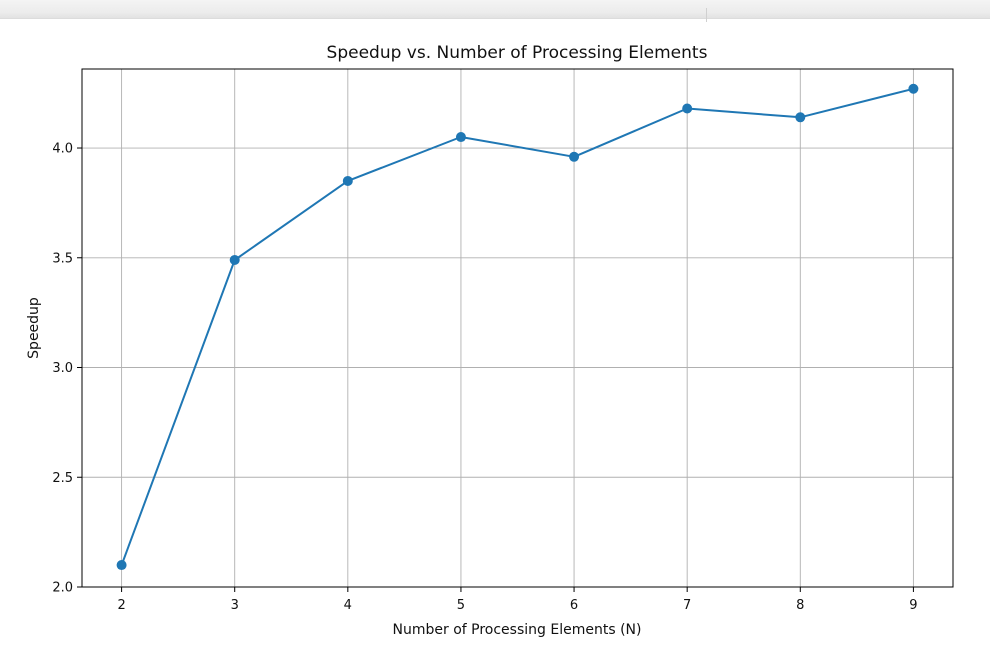 The height and width of the screenshot is (650, 990). I want to click on x-tick-label: 8, so click(800, 605).